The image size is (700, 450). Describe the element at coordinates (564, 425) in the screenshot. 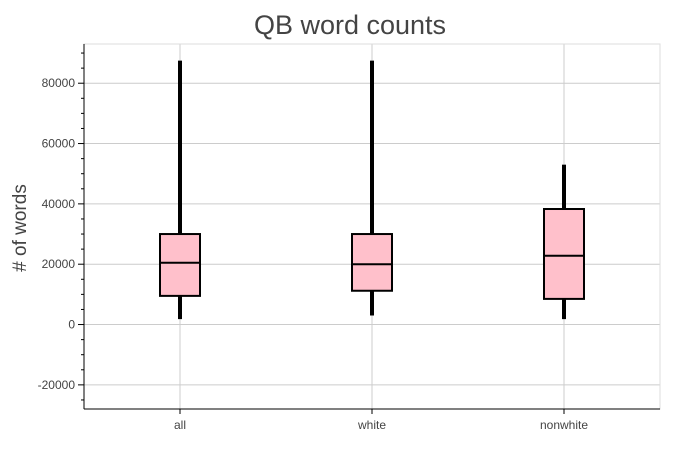

I see `x-tick-label: nonwhite` at that location.